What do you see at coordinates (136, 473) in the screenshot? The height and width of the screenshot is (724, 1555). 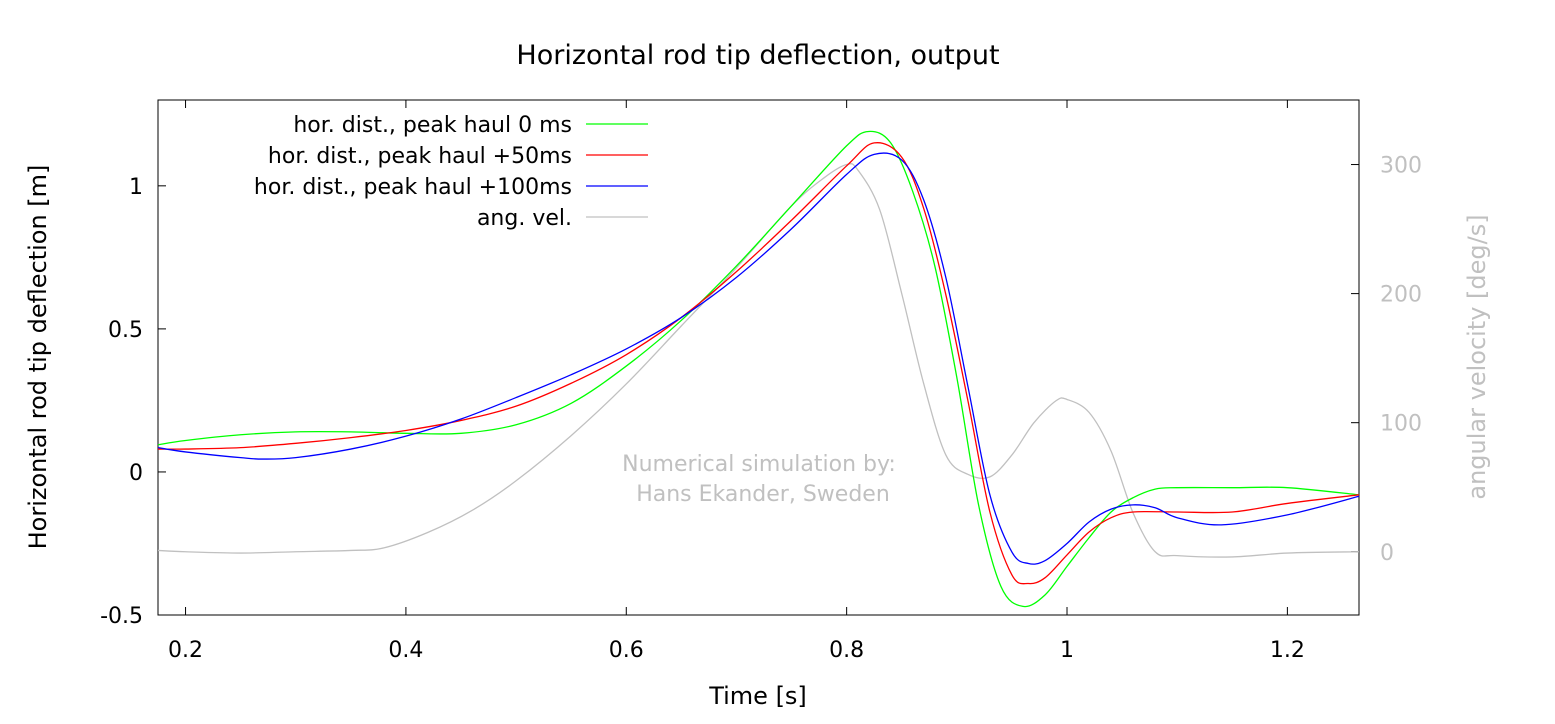 I see `y-tick-label: 0` at bounding box center [136, 473].